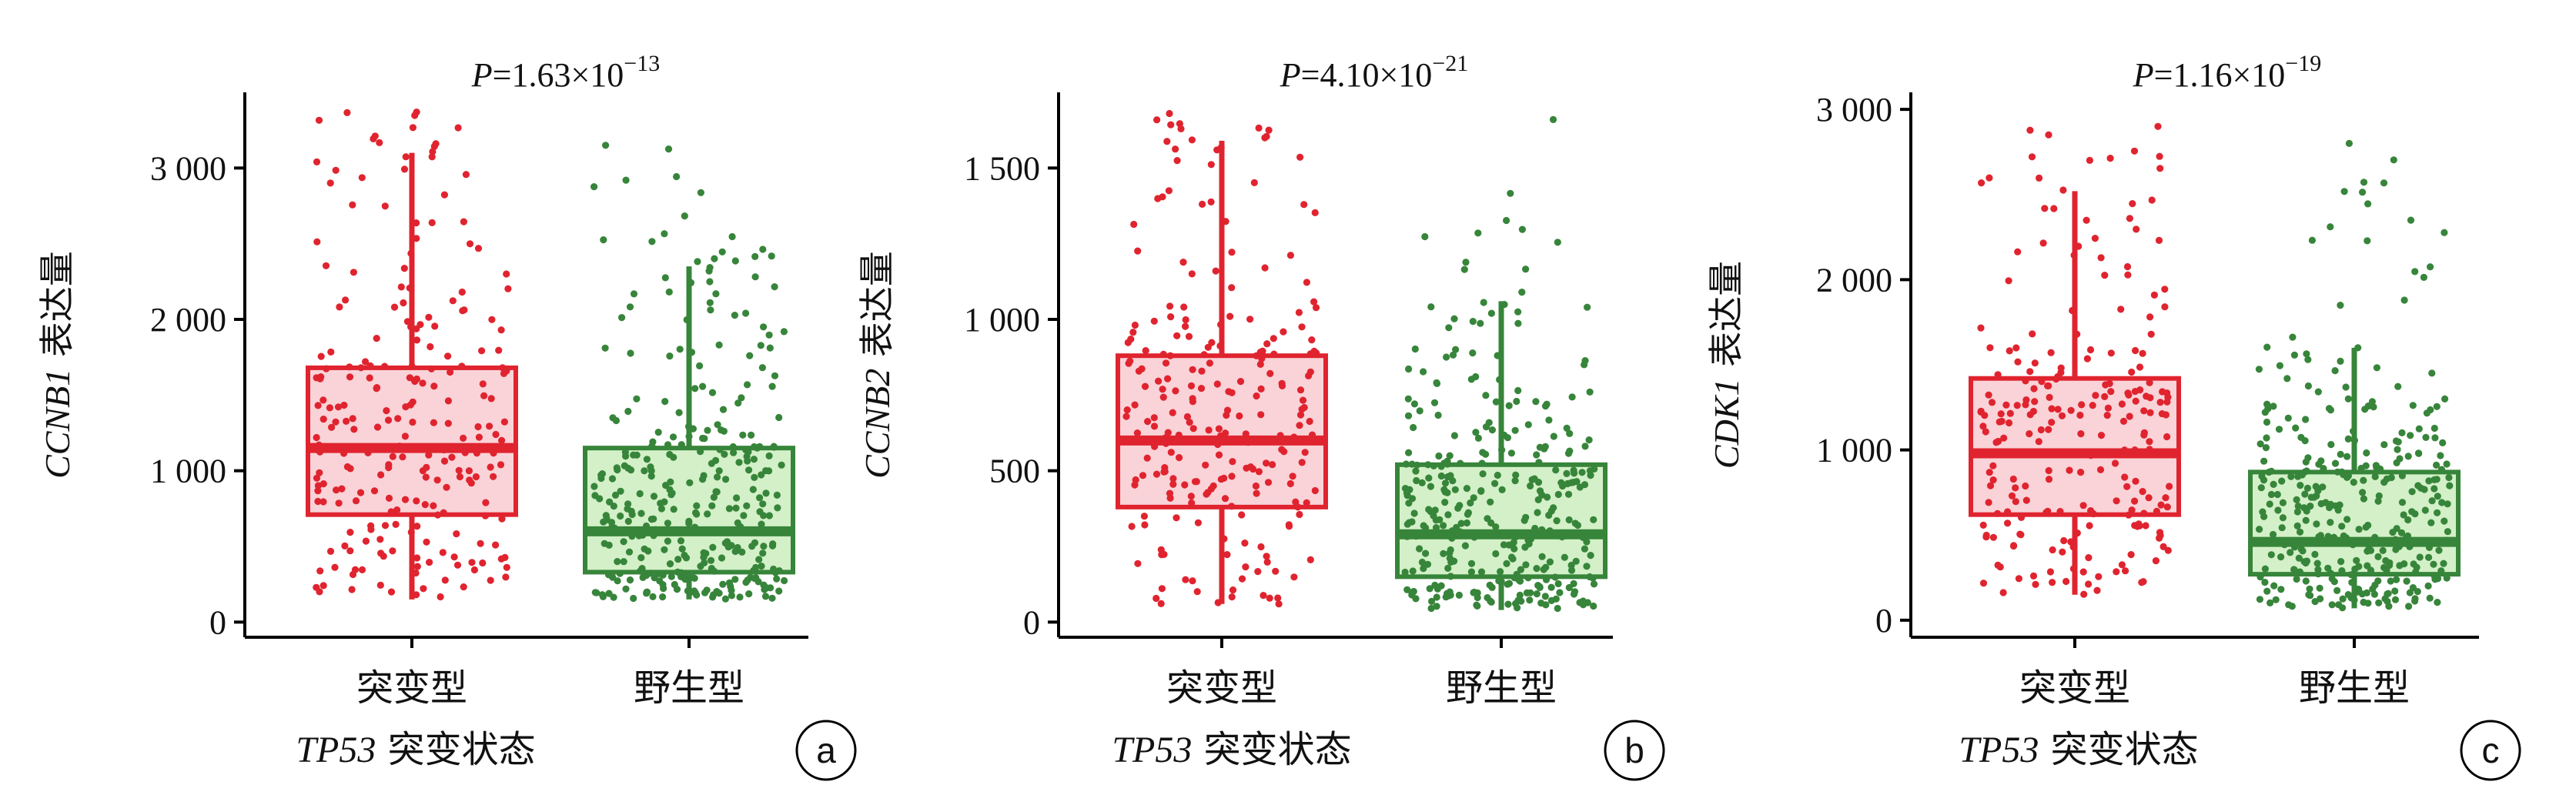 This screenshot has height=785, width=2576. Describe the element at coordinates (2075, 360) in the screenshot. I see `box-mutant` at that location.